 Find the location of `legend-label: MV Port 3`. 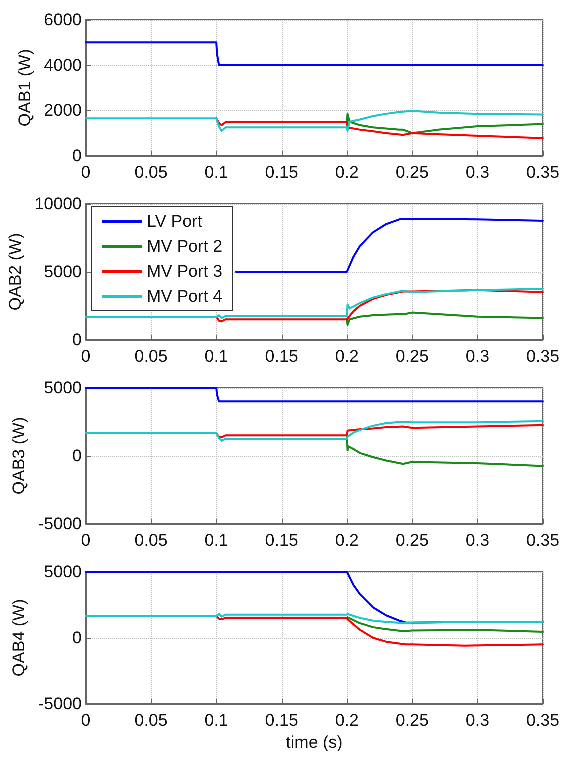

legend-label: MV Port 3 is located at coordinates (185, 271).